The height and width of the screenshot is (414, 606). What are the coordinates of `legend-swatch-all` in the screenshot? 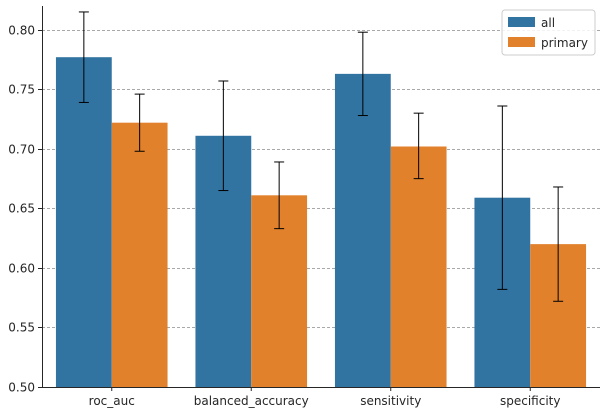 It's located at (521, 22).